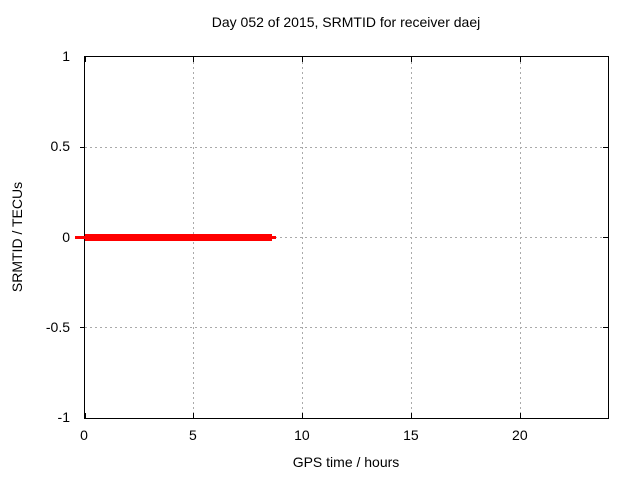 This screenshot has height=480, width=640. I want to click on x-tick-label: 5, so click(193, 435).